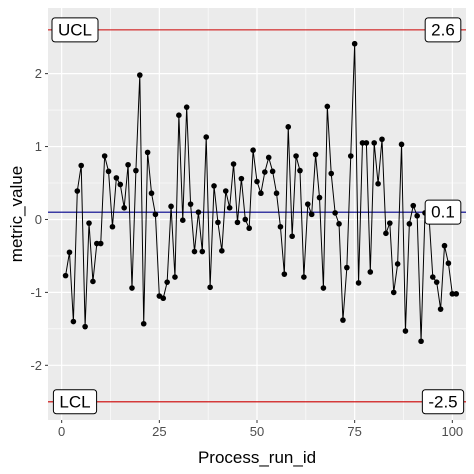 The height and width of the screenshot is (474, 474). I want to click on label-ucl-text: UCL, so click(75, 29).